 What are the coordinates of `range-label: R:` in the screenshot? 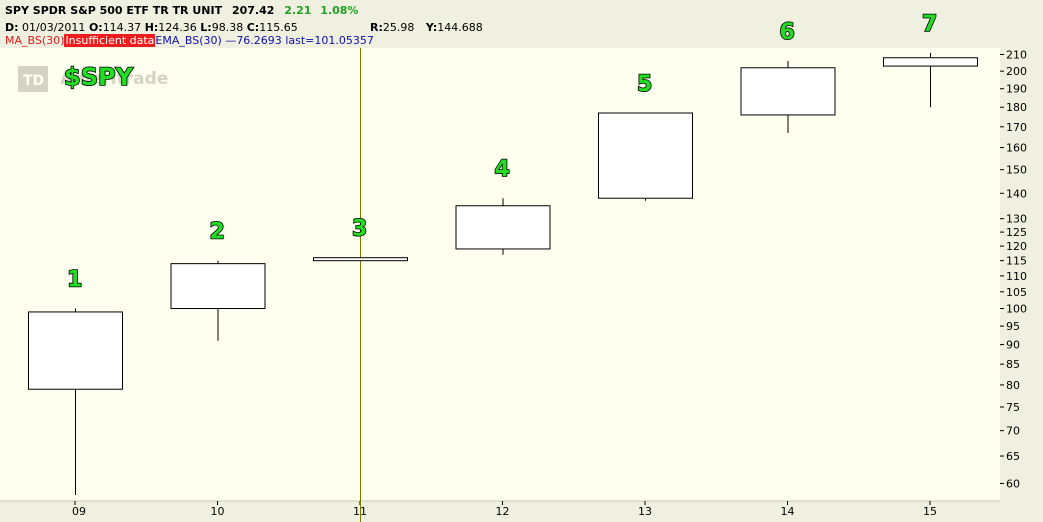 It's located at (376, 27).